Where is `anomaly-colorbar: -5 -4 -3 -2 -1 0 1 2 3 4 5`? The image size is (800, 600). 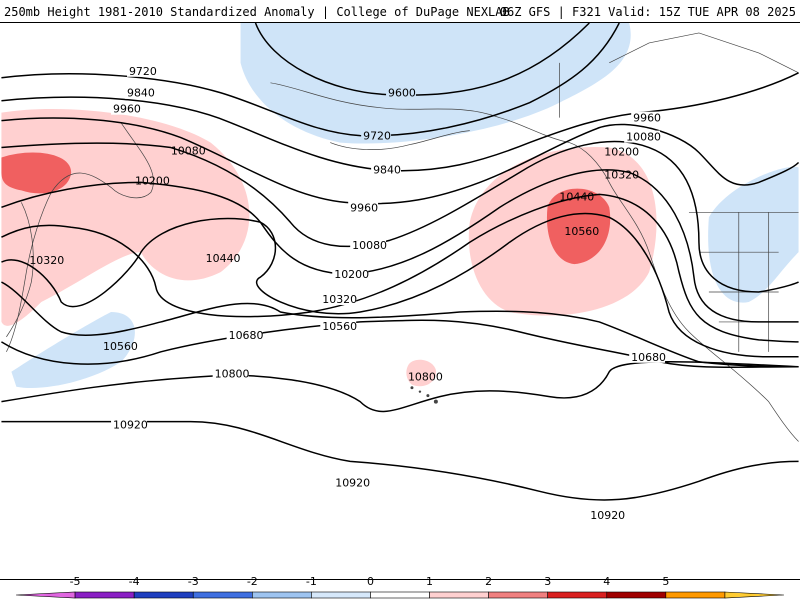 anomaly-colorbar: -5 -4 -3 -2 -1 0 1 2 3 4 5 is located at coordinates (400, 587).